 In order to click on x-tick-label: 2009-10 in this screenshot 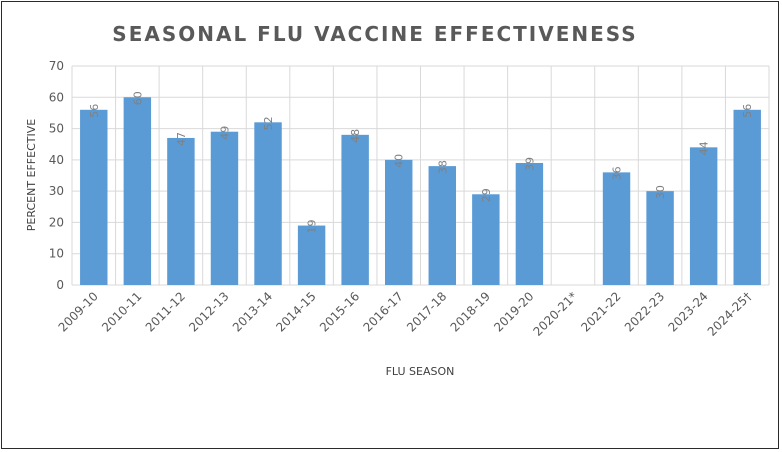, I will do `click(78, 311)`.